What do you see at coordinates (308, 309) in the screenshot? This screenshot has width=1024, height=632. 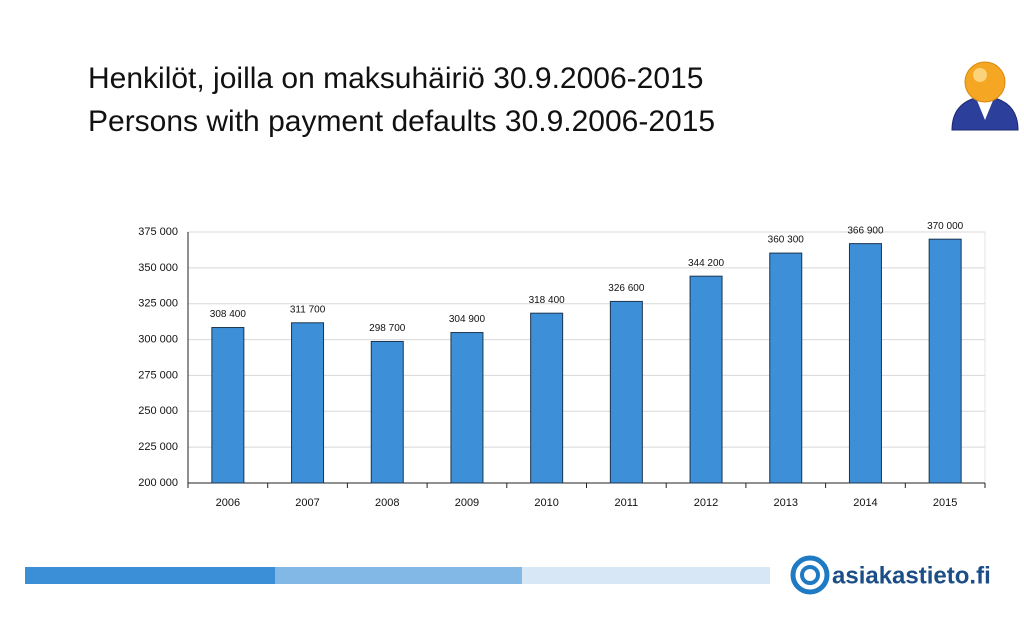 I see `value-label: 311 700` at bounding box center [308, 309].